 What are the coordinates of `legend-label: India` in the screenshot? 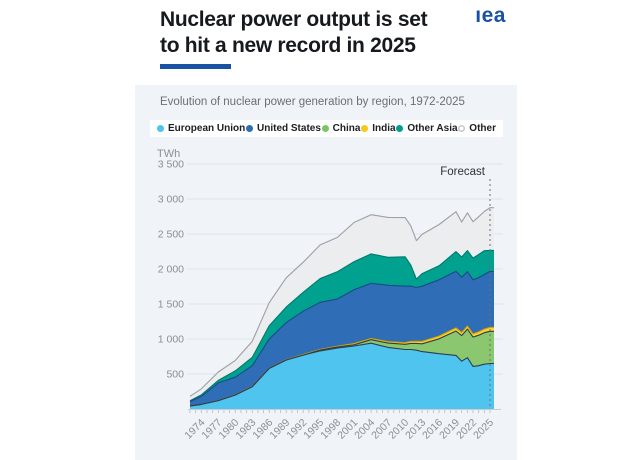 It's located at (384, 128).